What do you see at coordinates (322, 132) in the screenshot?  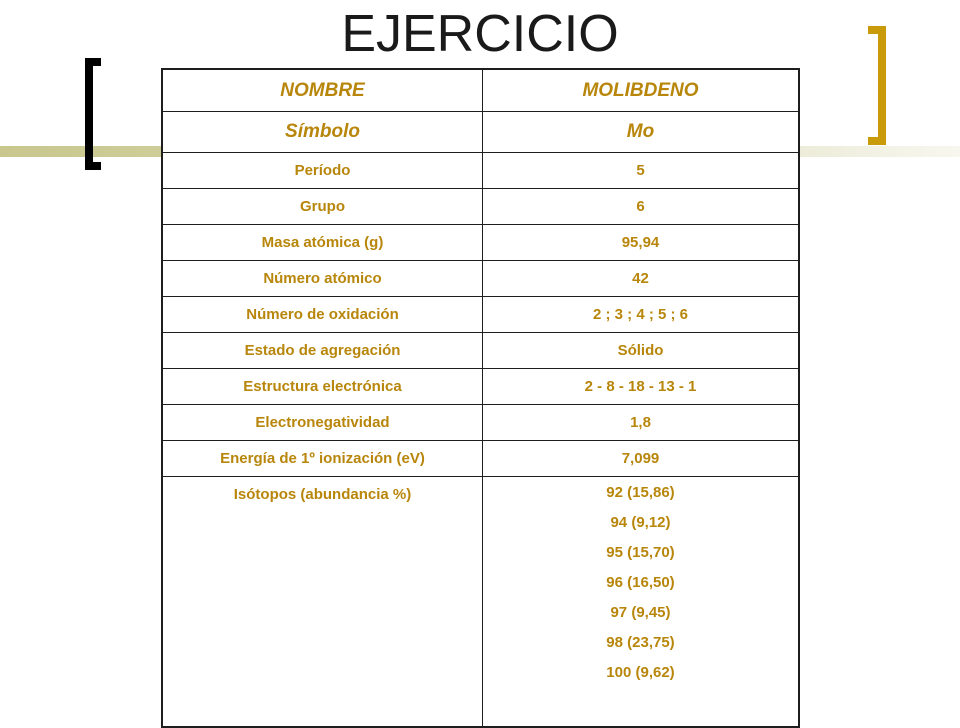 I see `symbol-label: Símbolo` at bounding box center [322, 132].